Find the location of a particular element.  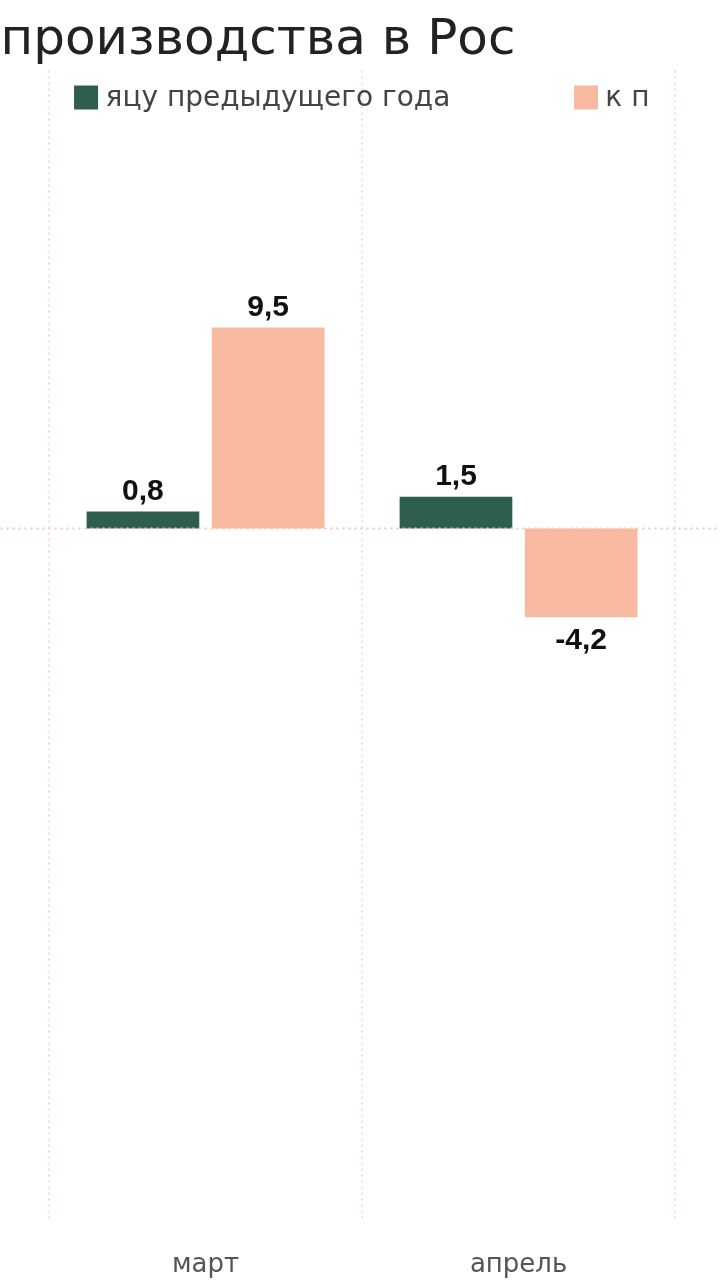

data-label: 1,5 is located at coordinates (456, 474).